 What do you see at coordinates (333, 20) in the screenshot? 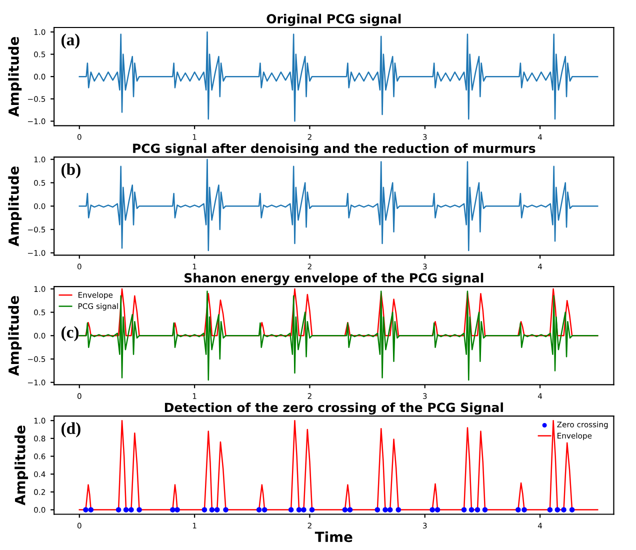
I see `chart-title: Original PCG signal` at bounding box center [333, 20].